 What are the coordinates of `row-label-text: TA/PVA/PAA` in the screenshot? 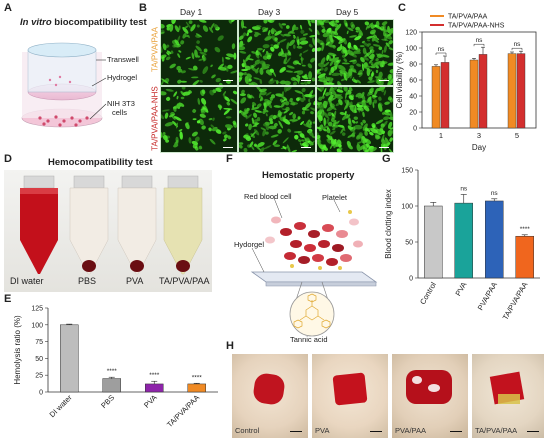 It's located at (155, 49).